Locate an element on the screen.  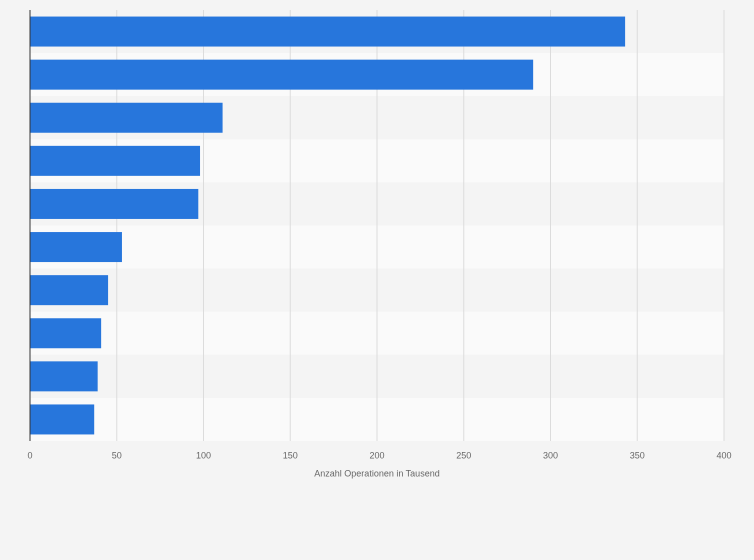
x-tick-label: 50 is located at coordinates (117, 455).